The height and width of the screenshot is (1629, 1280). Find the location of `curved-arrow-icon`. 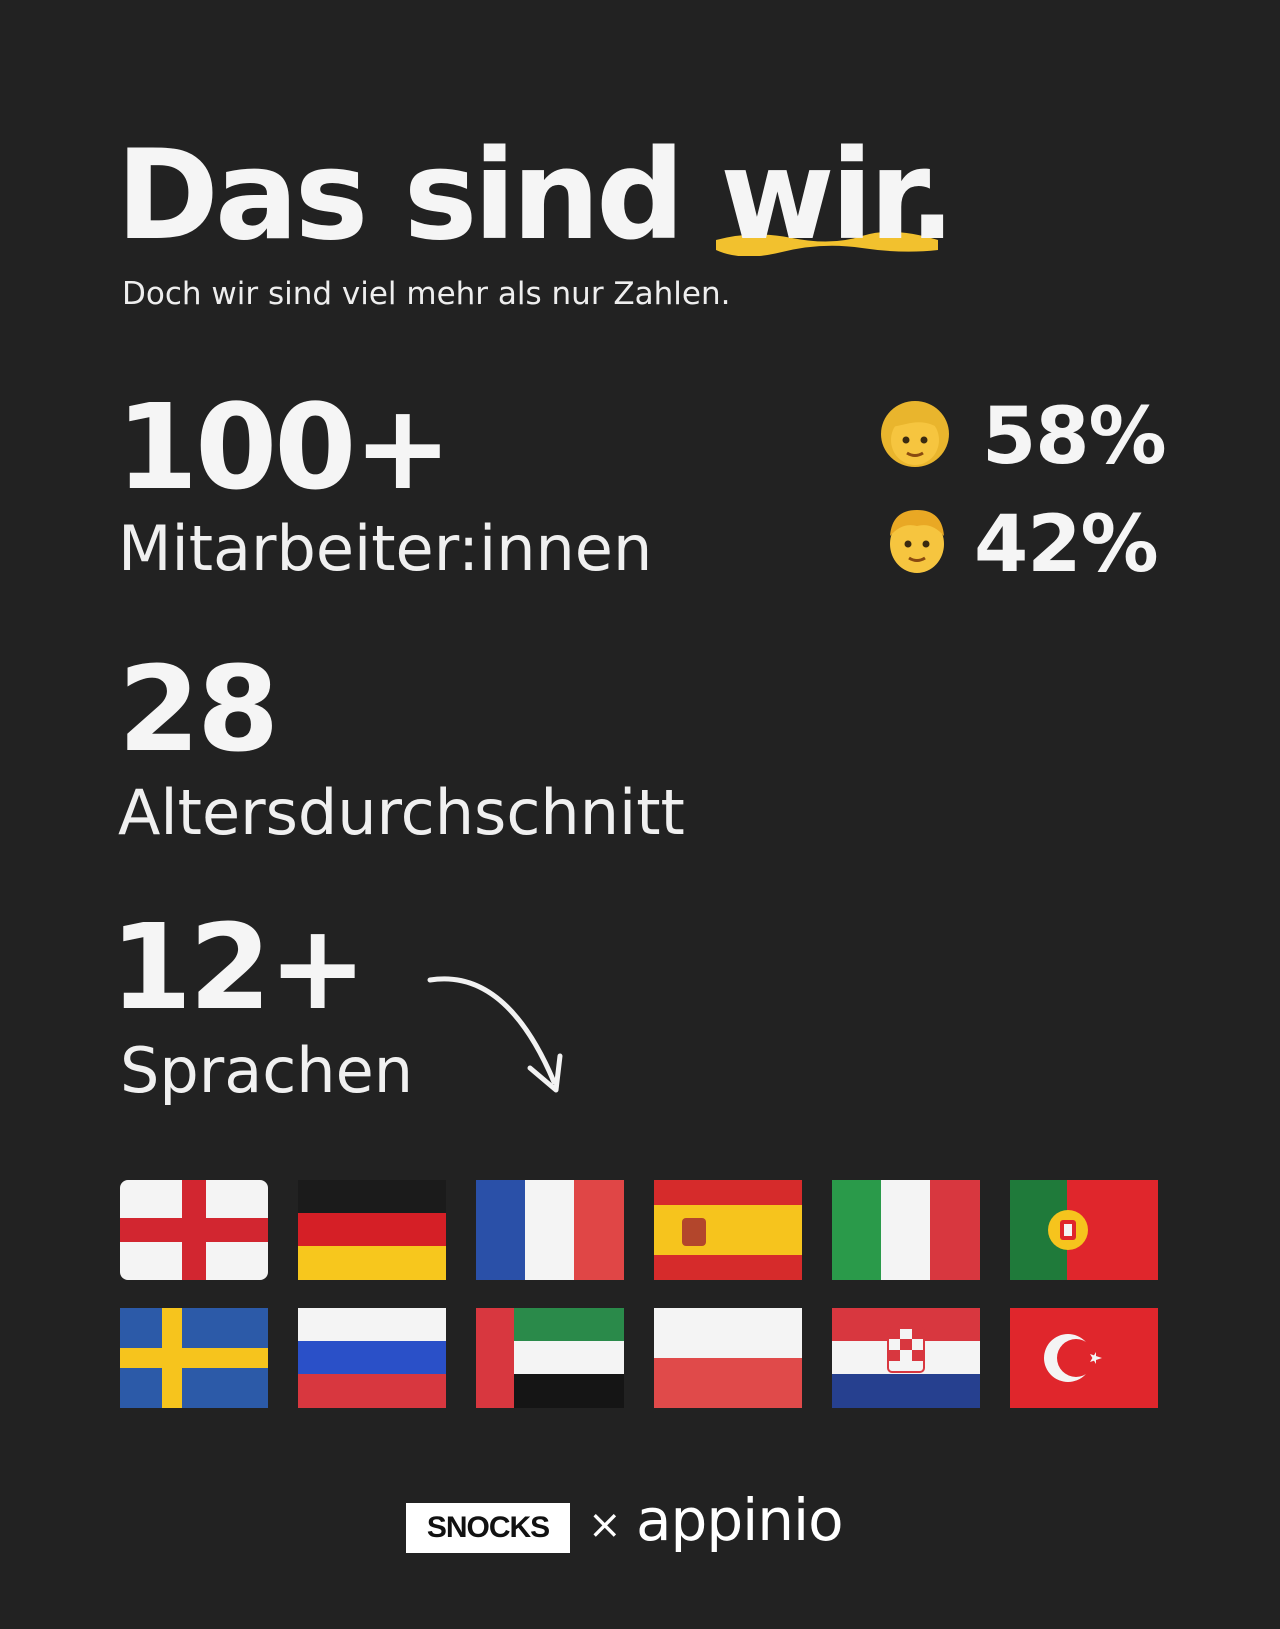

curved-arrow-icon is located at coordinates (506, 1039).